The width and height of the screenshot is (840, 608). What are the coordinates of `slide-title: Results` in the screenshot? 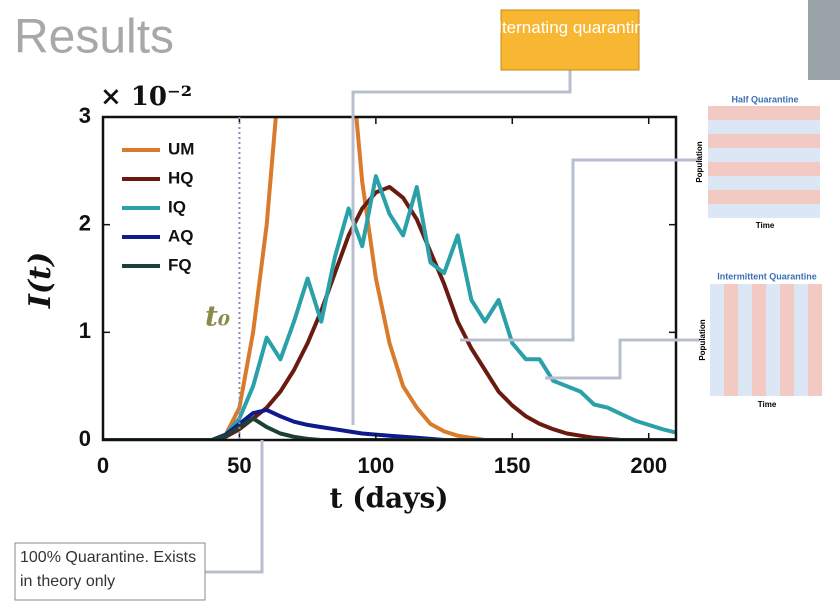 It's located at (94, 37).